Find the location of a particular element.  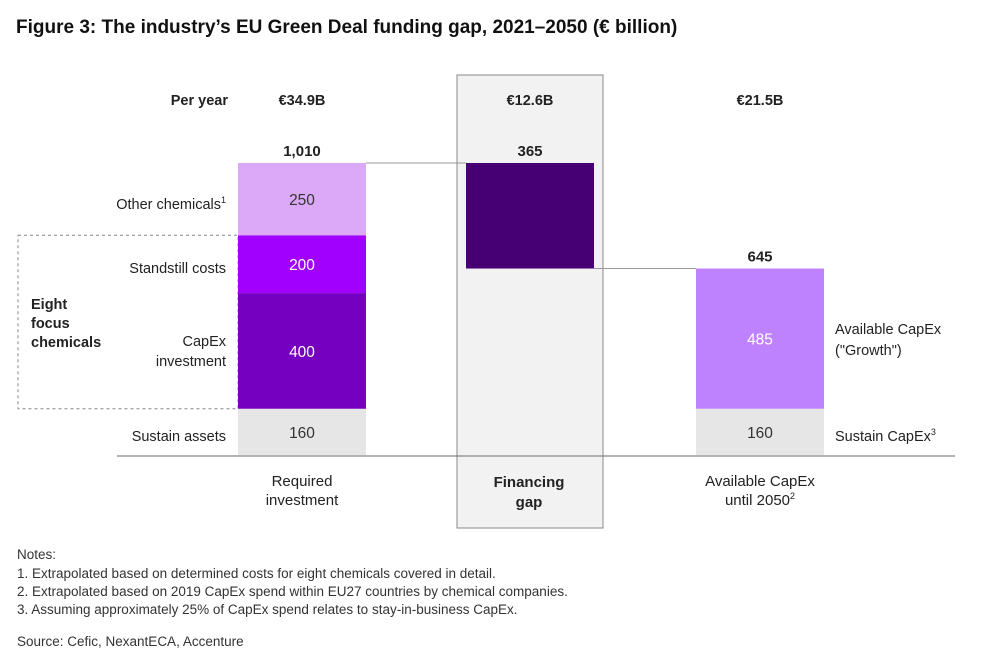

group-label-line-0: Eight is located at coordinates (49, 305).